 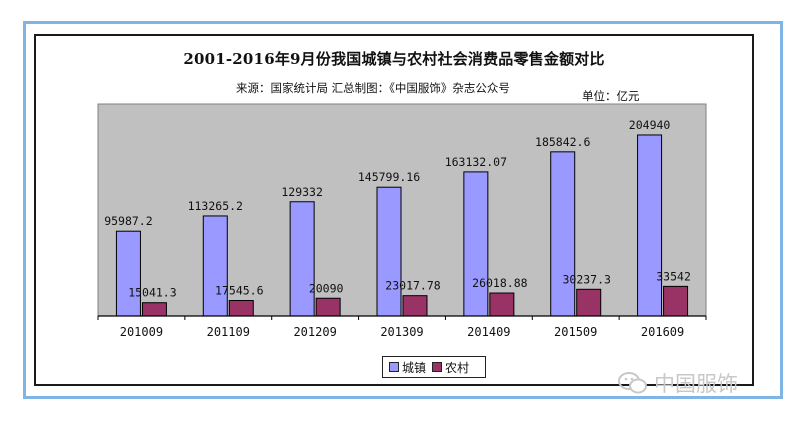 I want to click on chart-title: 2001-2016年9月份我国城镇与农村社会消费品零售金额对比, so click(x=394, y=59).